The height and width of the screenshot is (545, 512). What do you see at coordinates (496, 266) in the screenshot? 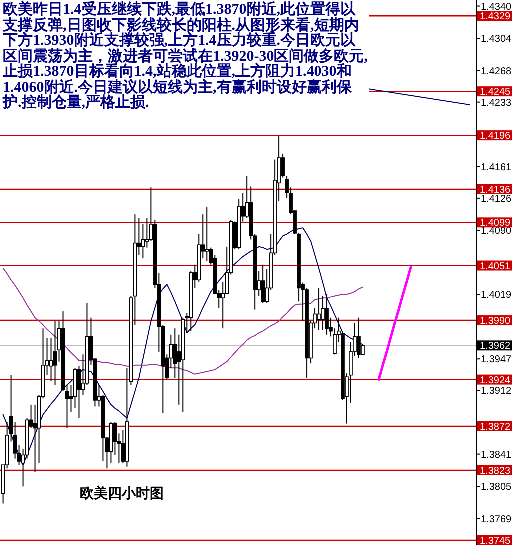
I see `ref-line-label: 1.4051` at bounding box center [496, 266].